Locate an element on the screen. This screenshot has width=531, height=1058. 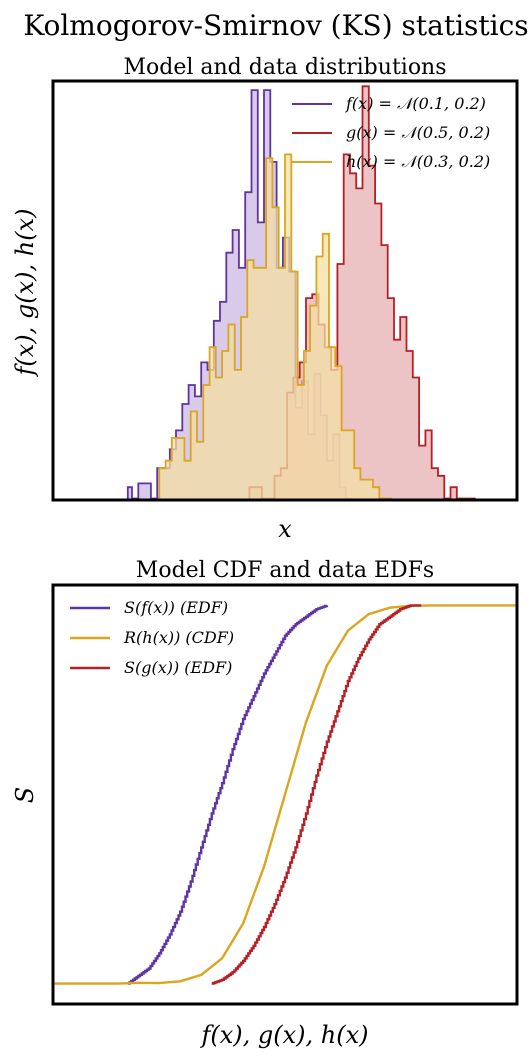
legend-label-f: f(x) = 𝒩(0.1, 0.2) is located at coordinates (415, 103).